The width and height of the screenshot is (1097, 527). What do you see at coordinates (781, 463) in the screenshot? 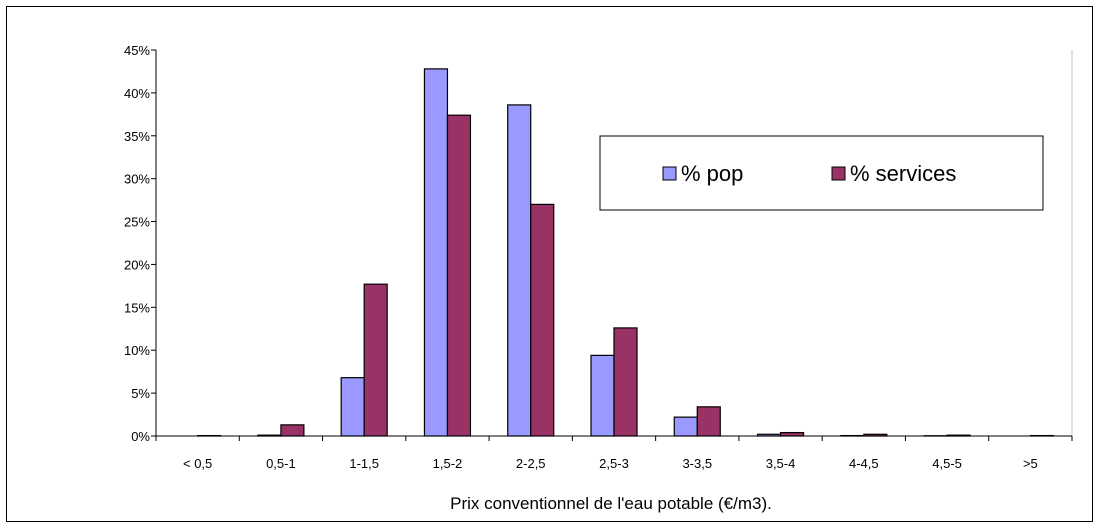
I see `x-tick-label: 3,5-4` at bounding box center [781, 463].